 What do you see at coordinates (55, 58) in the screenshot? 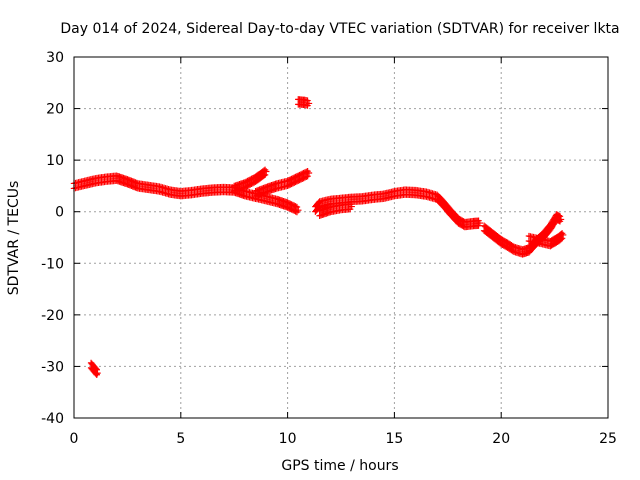
I see `y-tick-label: 30` at bounding box center [55, 58].